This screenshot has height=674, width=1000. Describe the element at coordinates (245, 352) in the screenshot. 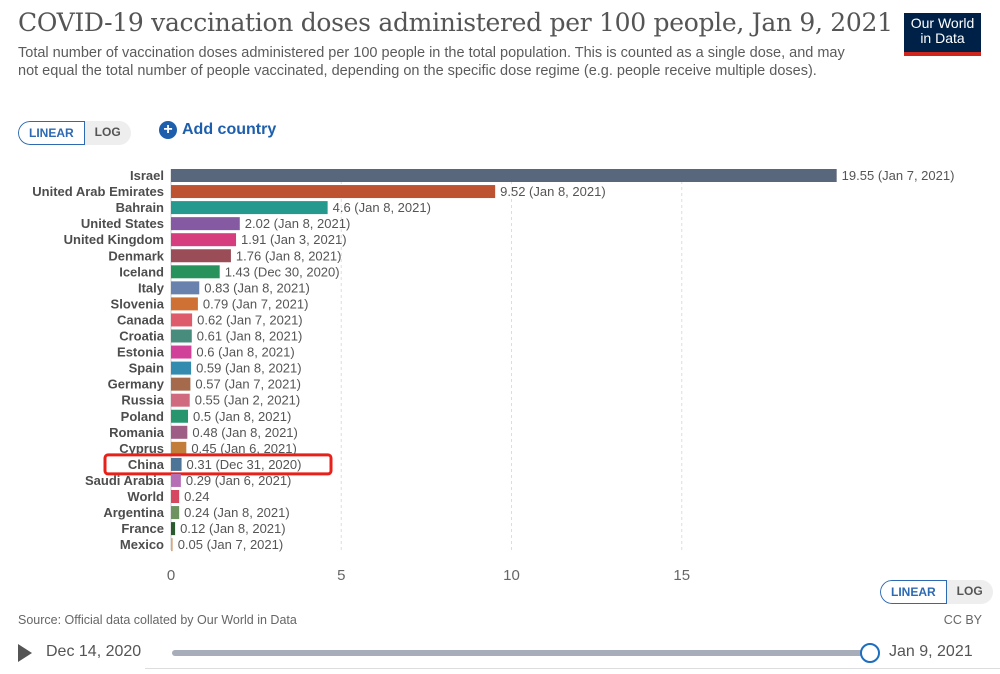

I see `value-label: 0.6 (Jan 8, 2021)` at that location.